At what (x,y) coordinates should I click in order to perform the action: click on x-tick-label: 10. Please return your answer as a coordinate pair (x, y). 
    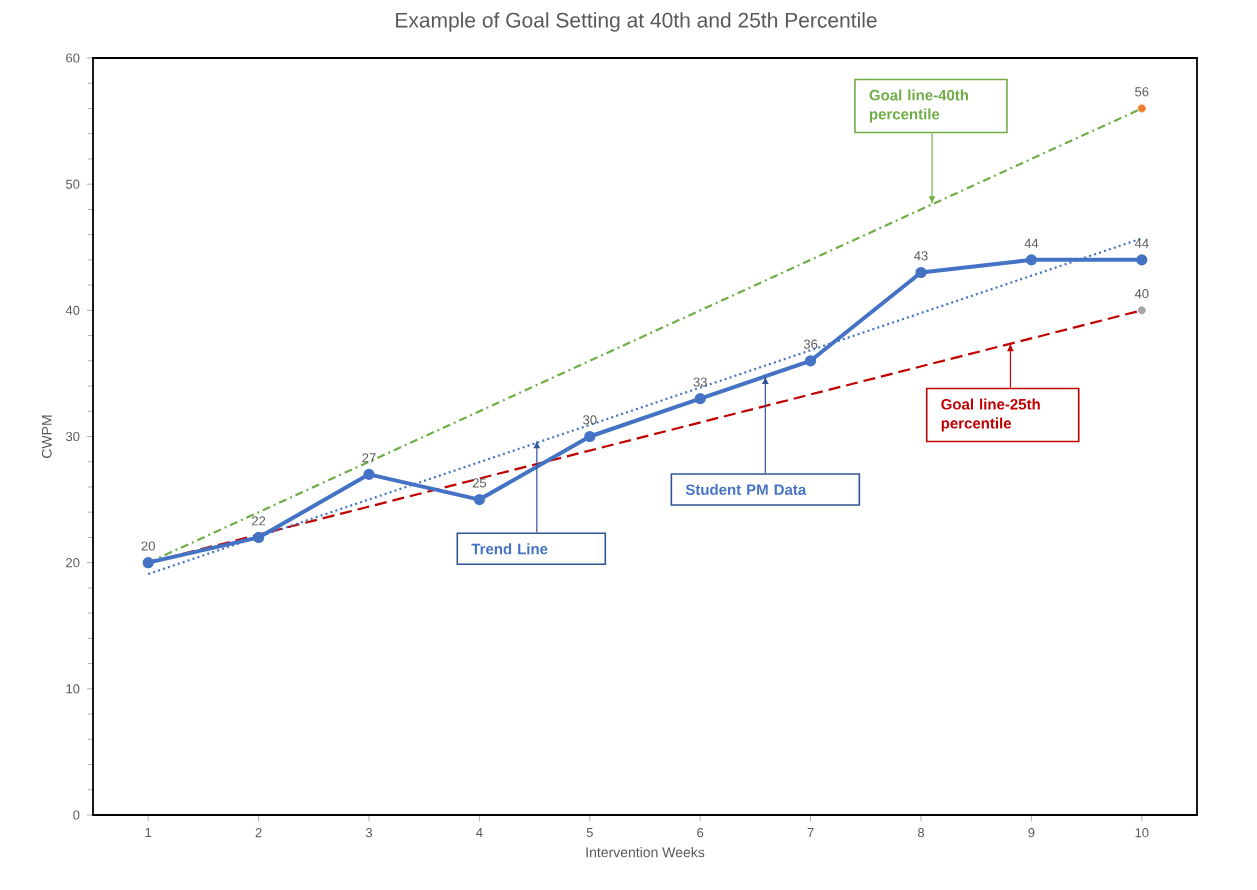
    Looking at the image, I should click on (1142, 833).